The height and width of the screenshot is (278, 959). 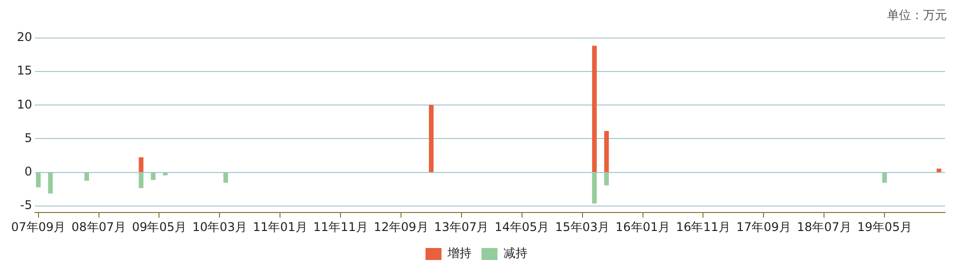 What do you see at coordinates (24, 104) in the screenshot?
I see `y-tick-label: 10` at bounding box center [24, 104].